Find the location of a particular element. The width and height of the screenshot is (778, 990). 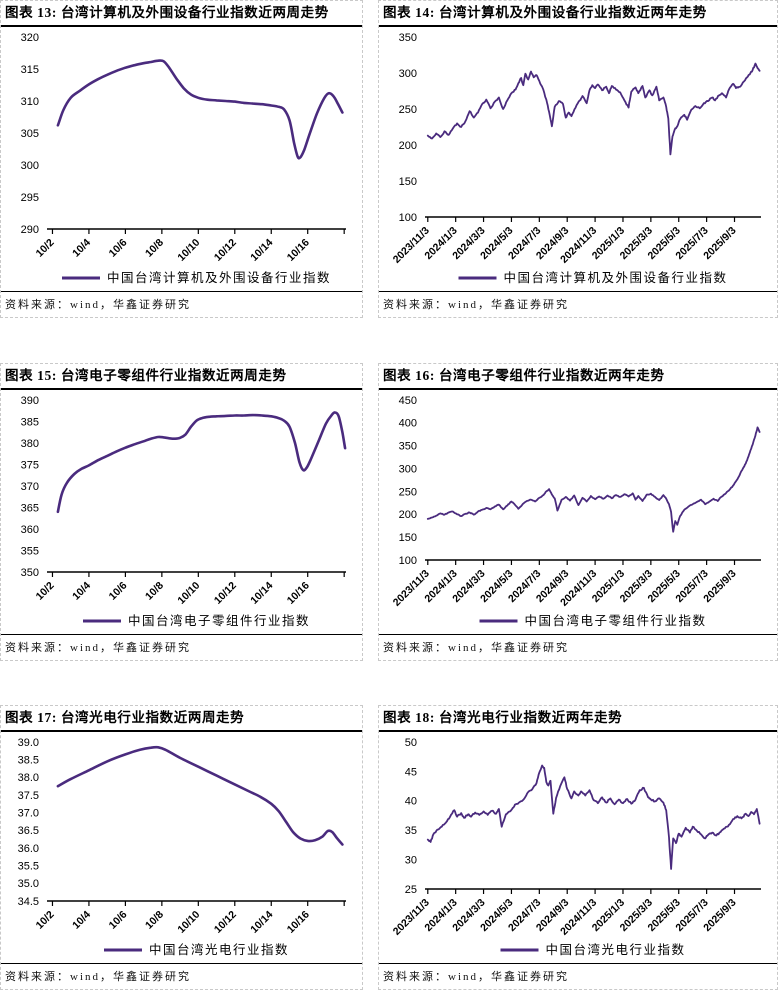

svg-text: 35.5 is located at coordinates (28, 867).